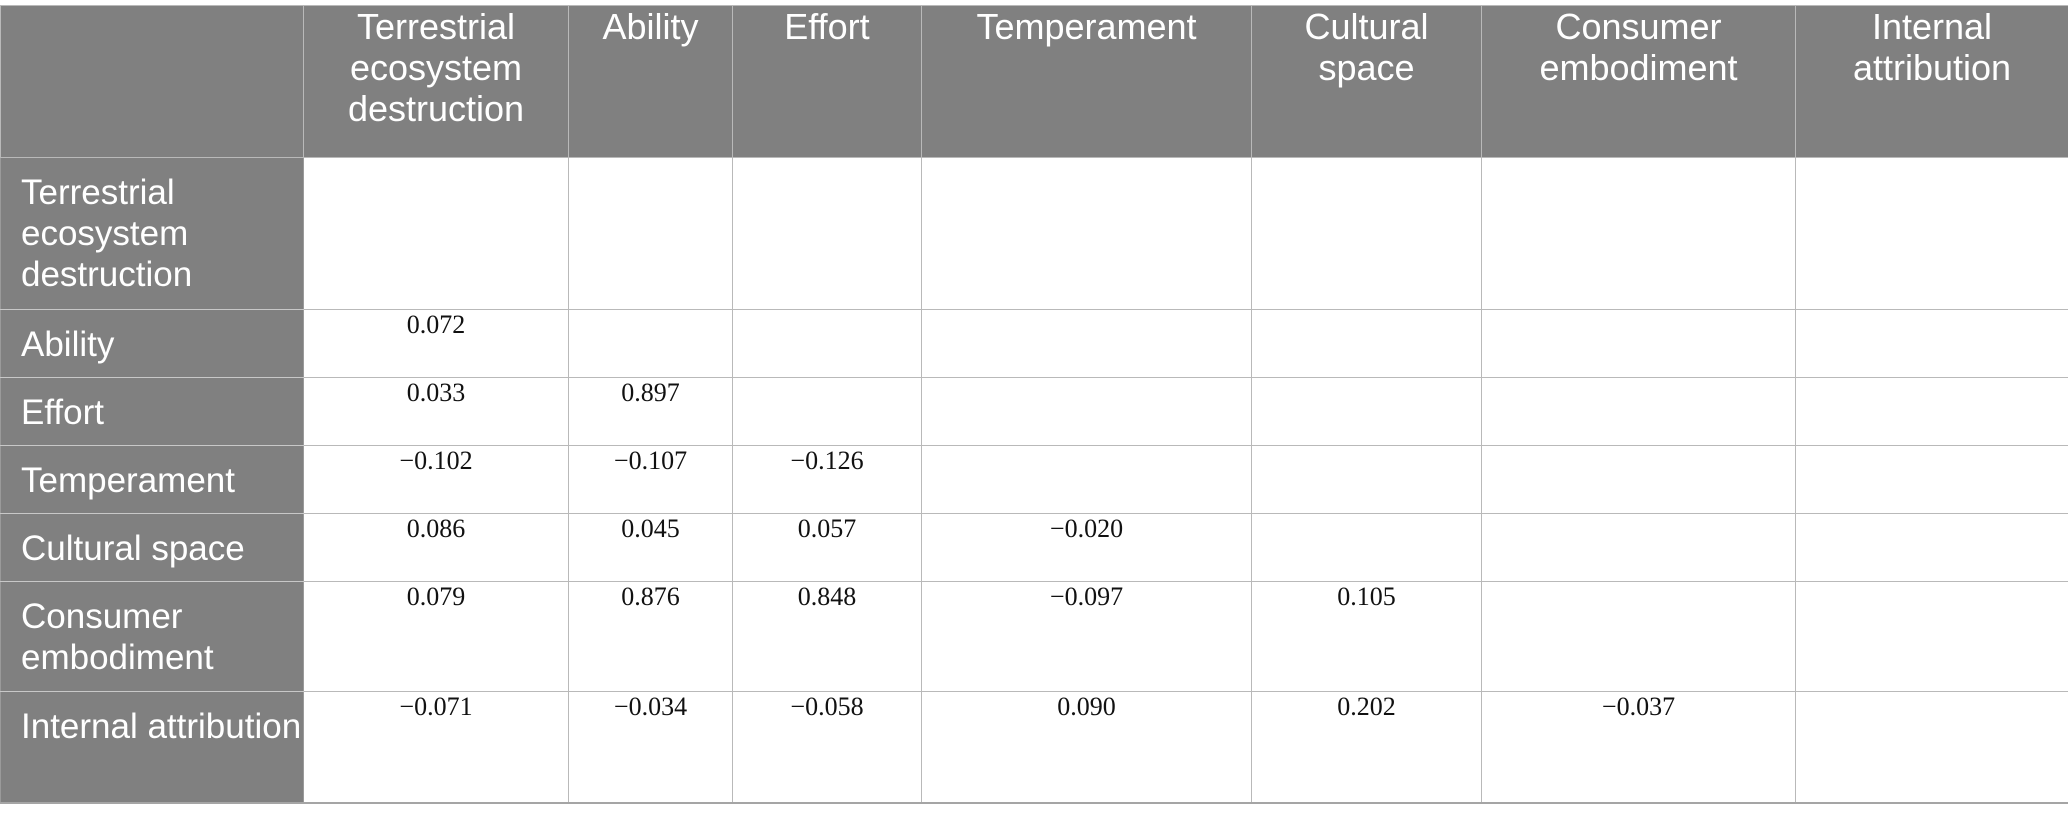 The width and height of the screenshot is (2068, 819). What do you see at coordinates (827, 81) in the screenshot?
I see `col-header-effort: Effort` at bounding box center [827, 81].